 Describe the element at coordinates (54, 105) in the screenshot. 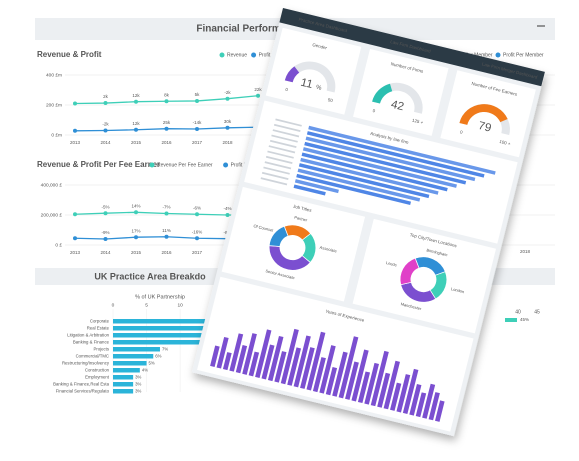

I see `y-tick-label: 200 £m` at that location.